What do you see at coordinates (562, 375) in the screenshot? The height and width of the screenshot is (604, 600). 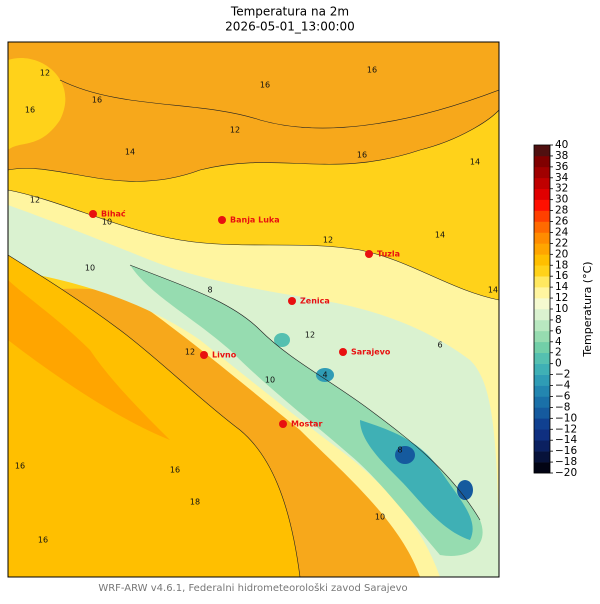 I see `colorbar-tick-label: −2` at bounding box center [562, 375].